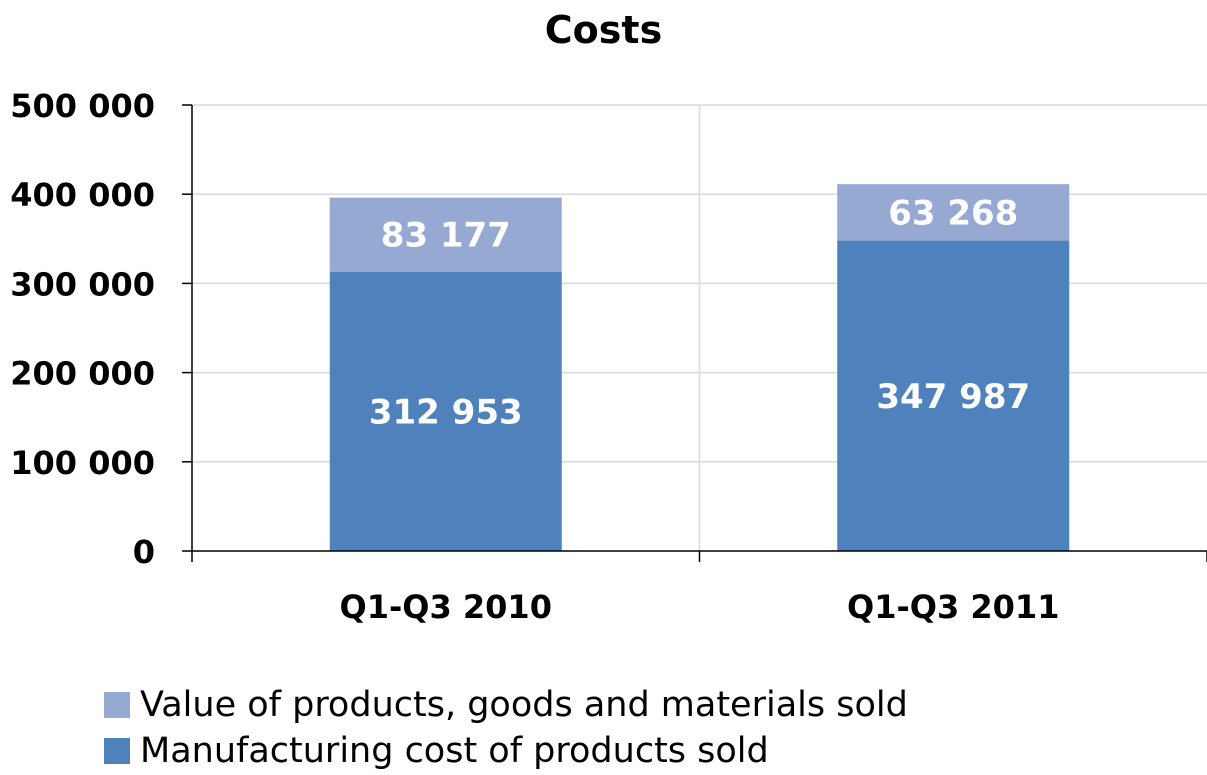 The height and width of the screenshot is (775, 1207). What do you see at coordinates (603, 30) in the screenshot?
I see `chart-title: Costs` at bounding box center [603, 30].